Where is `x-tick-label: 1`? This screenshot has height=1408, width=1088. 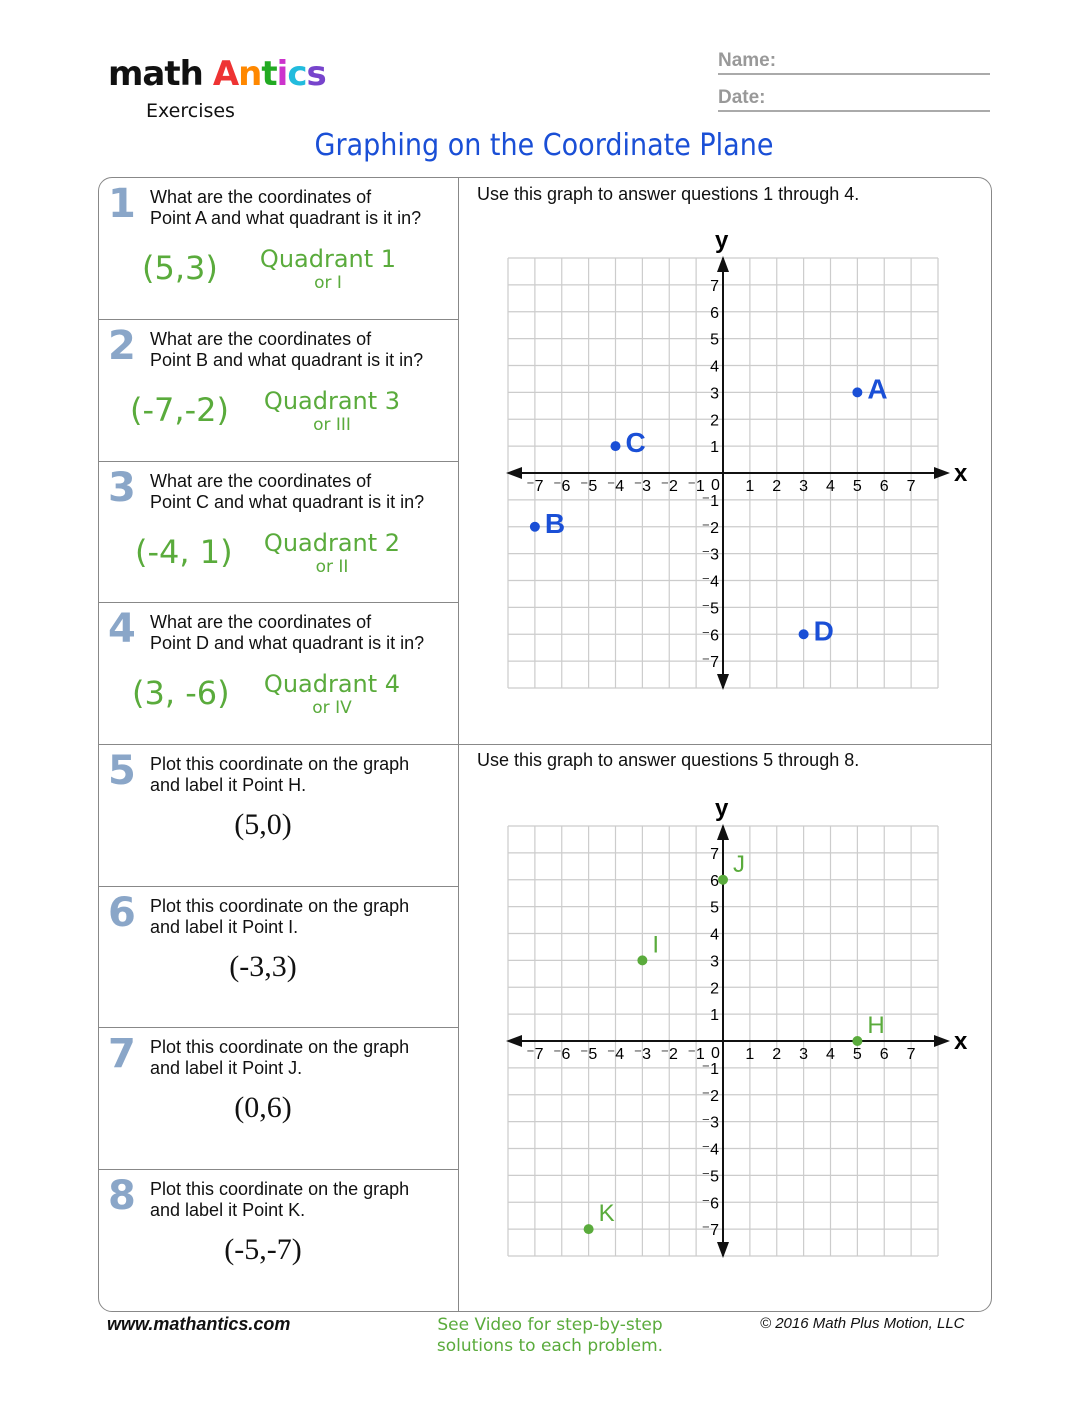
x-tick-label: 1 is located at coordinates (749, 486).